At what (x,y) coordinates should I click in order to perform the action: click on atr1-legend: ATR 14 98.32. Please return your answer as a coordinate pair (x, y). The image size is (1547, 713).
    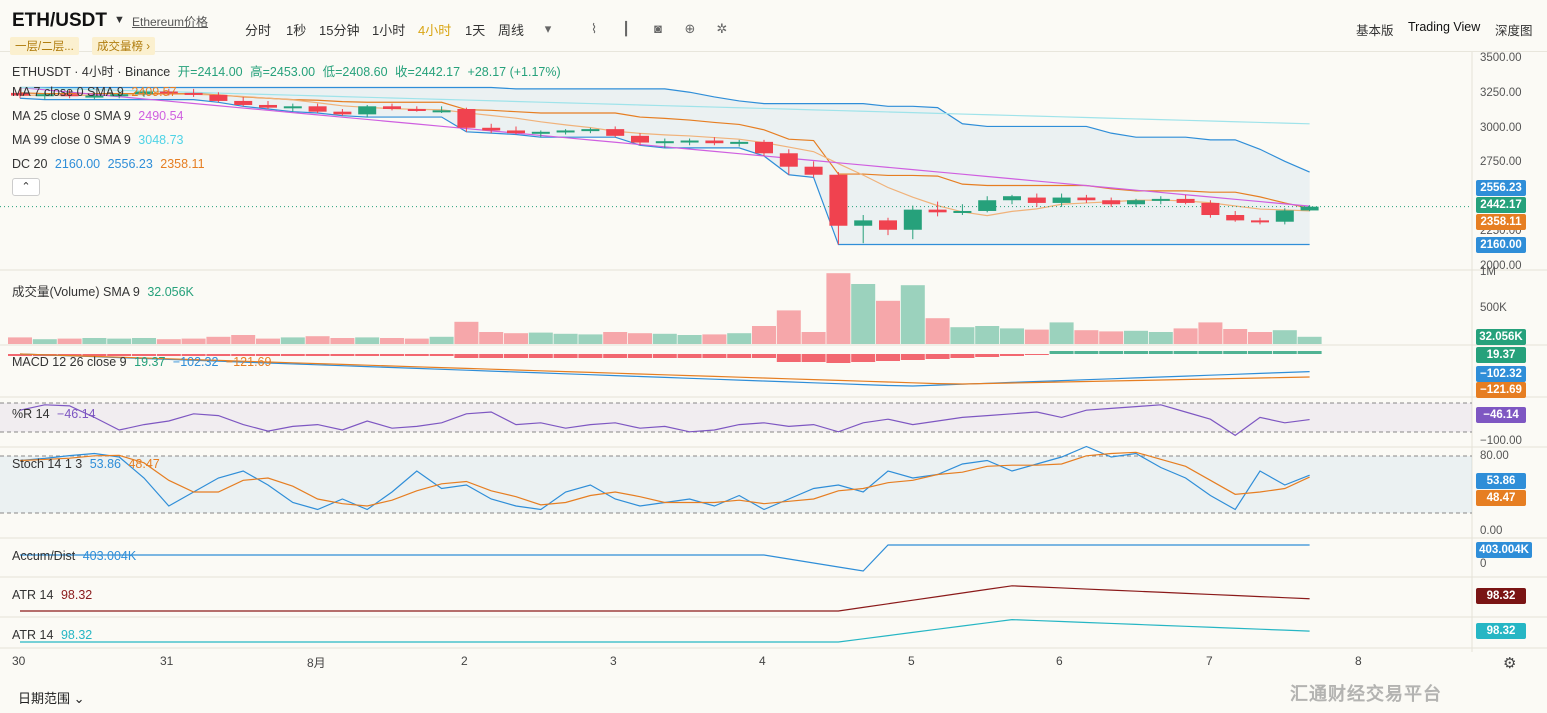
    Looking at the image, I should click on (52, 595).